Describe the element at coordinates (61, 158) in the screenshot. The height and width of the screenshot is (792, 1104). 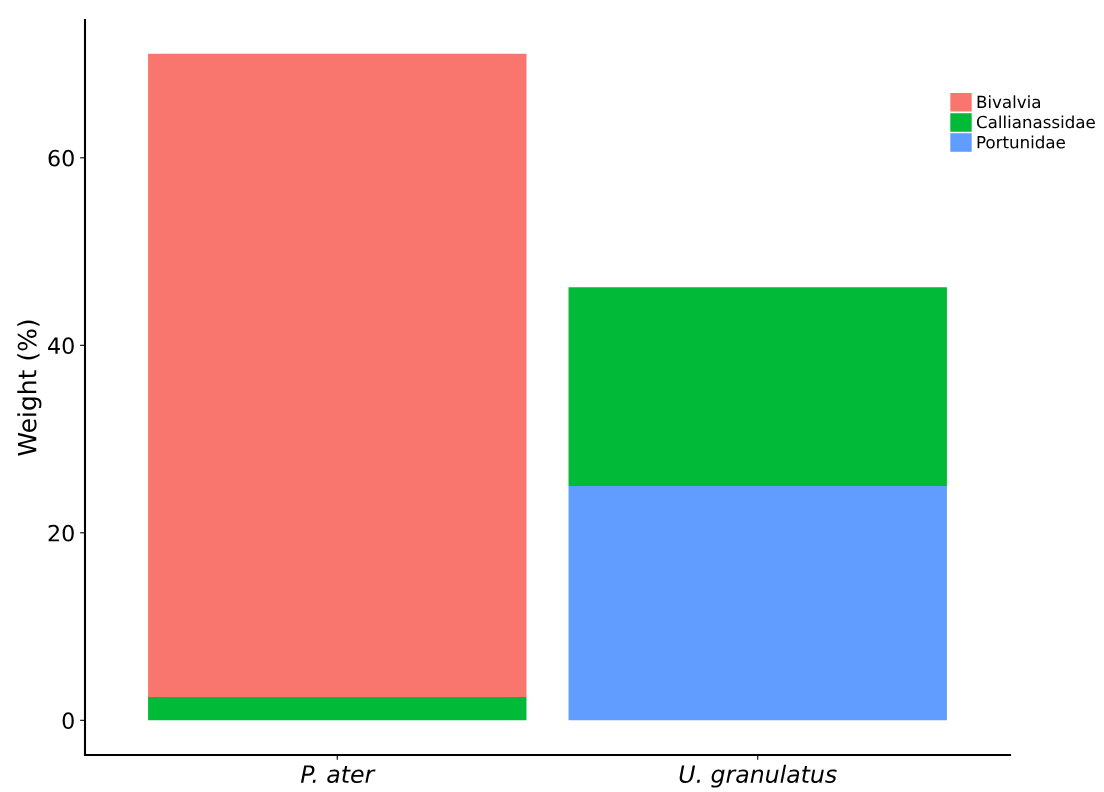
I see `y-tick-label: 60` at that location.